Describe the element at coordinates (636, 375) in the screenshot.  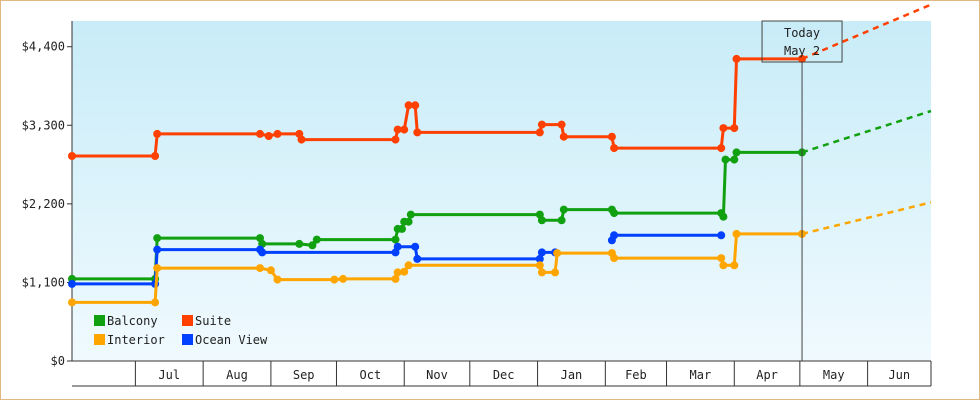
I see `x-tick-label: Feb` at that location.